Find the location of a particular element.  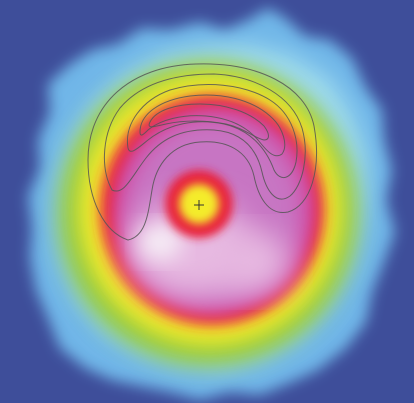

glow-pink-right is located at coordinates (252, 262).